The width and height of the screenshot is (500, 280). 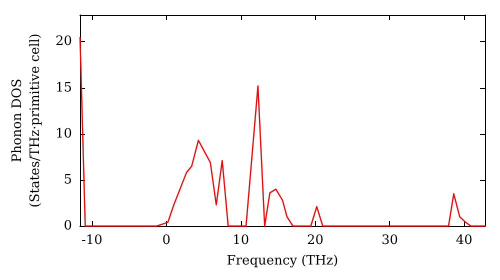 What do you see at coordinates (282, 260) in the screenshot?
I see `x-axis-title: Frequency (THz)` at bounding box center [282, 260].